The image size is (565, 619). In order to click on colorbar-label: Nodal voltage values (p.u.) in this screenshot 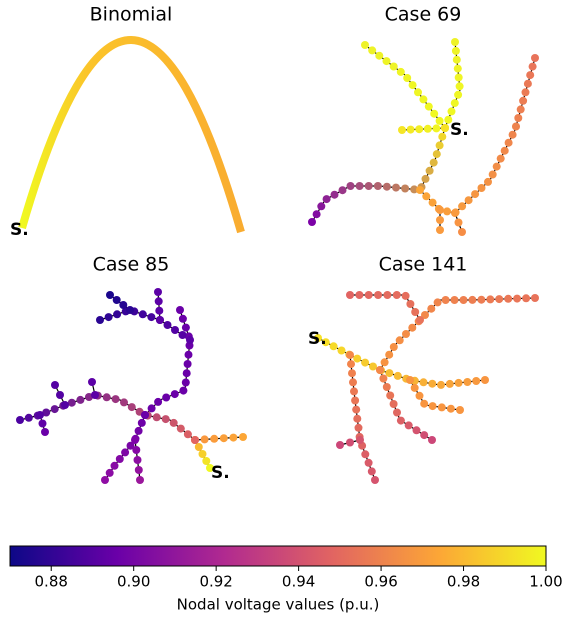, I will do `click(278, 605)`.